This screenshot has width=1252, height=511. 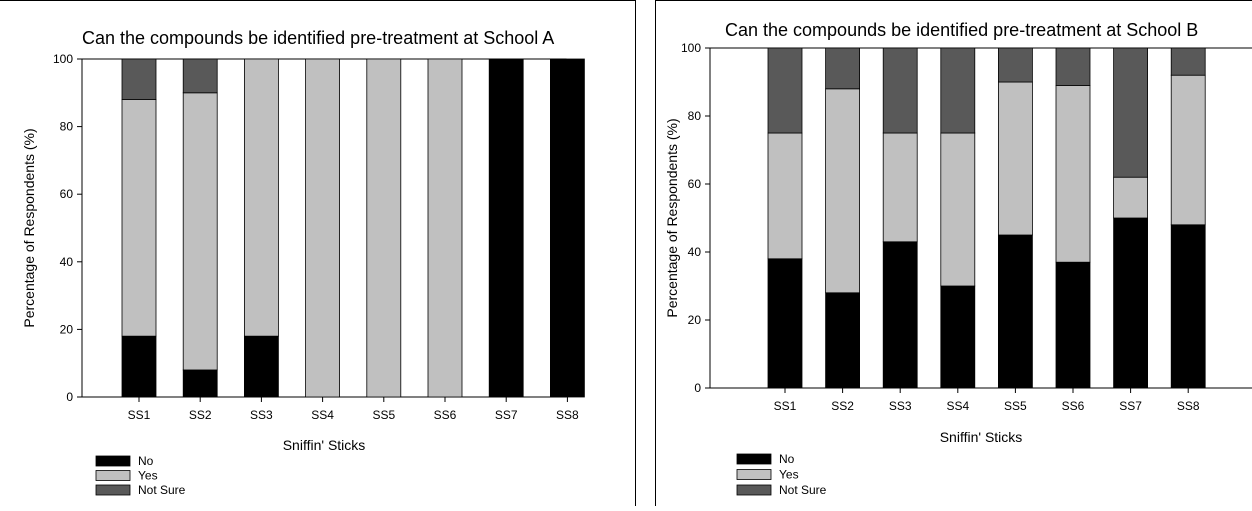 I want to click on bar-ss5-no, so click(x=1015, y=311).